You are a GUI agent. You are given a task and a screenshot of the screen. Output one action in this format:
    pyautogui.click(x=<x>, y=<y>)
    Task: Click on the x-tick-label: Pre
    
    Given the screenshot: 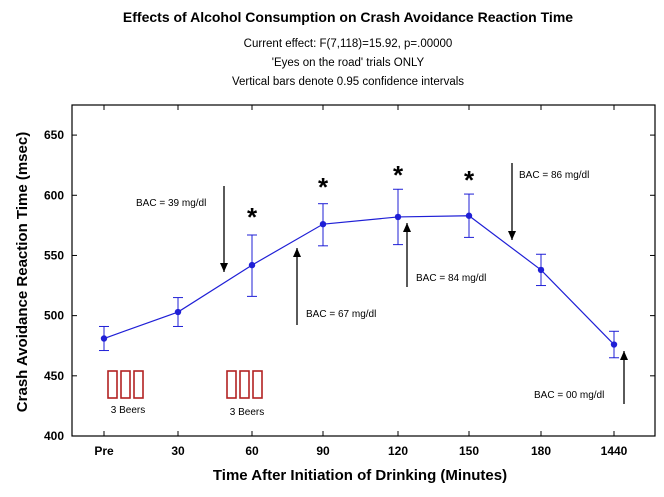 What is the action you would take?
    pyautogui.click(x=104, y=451)
    